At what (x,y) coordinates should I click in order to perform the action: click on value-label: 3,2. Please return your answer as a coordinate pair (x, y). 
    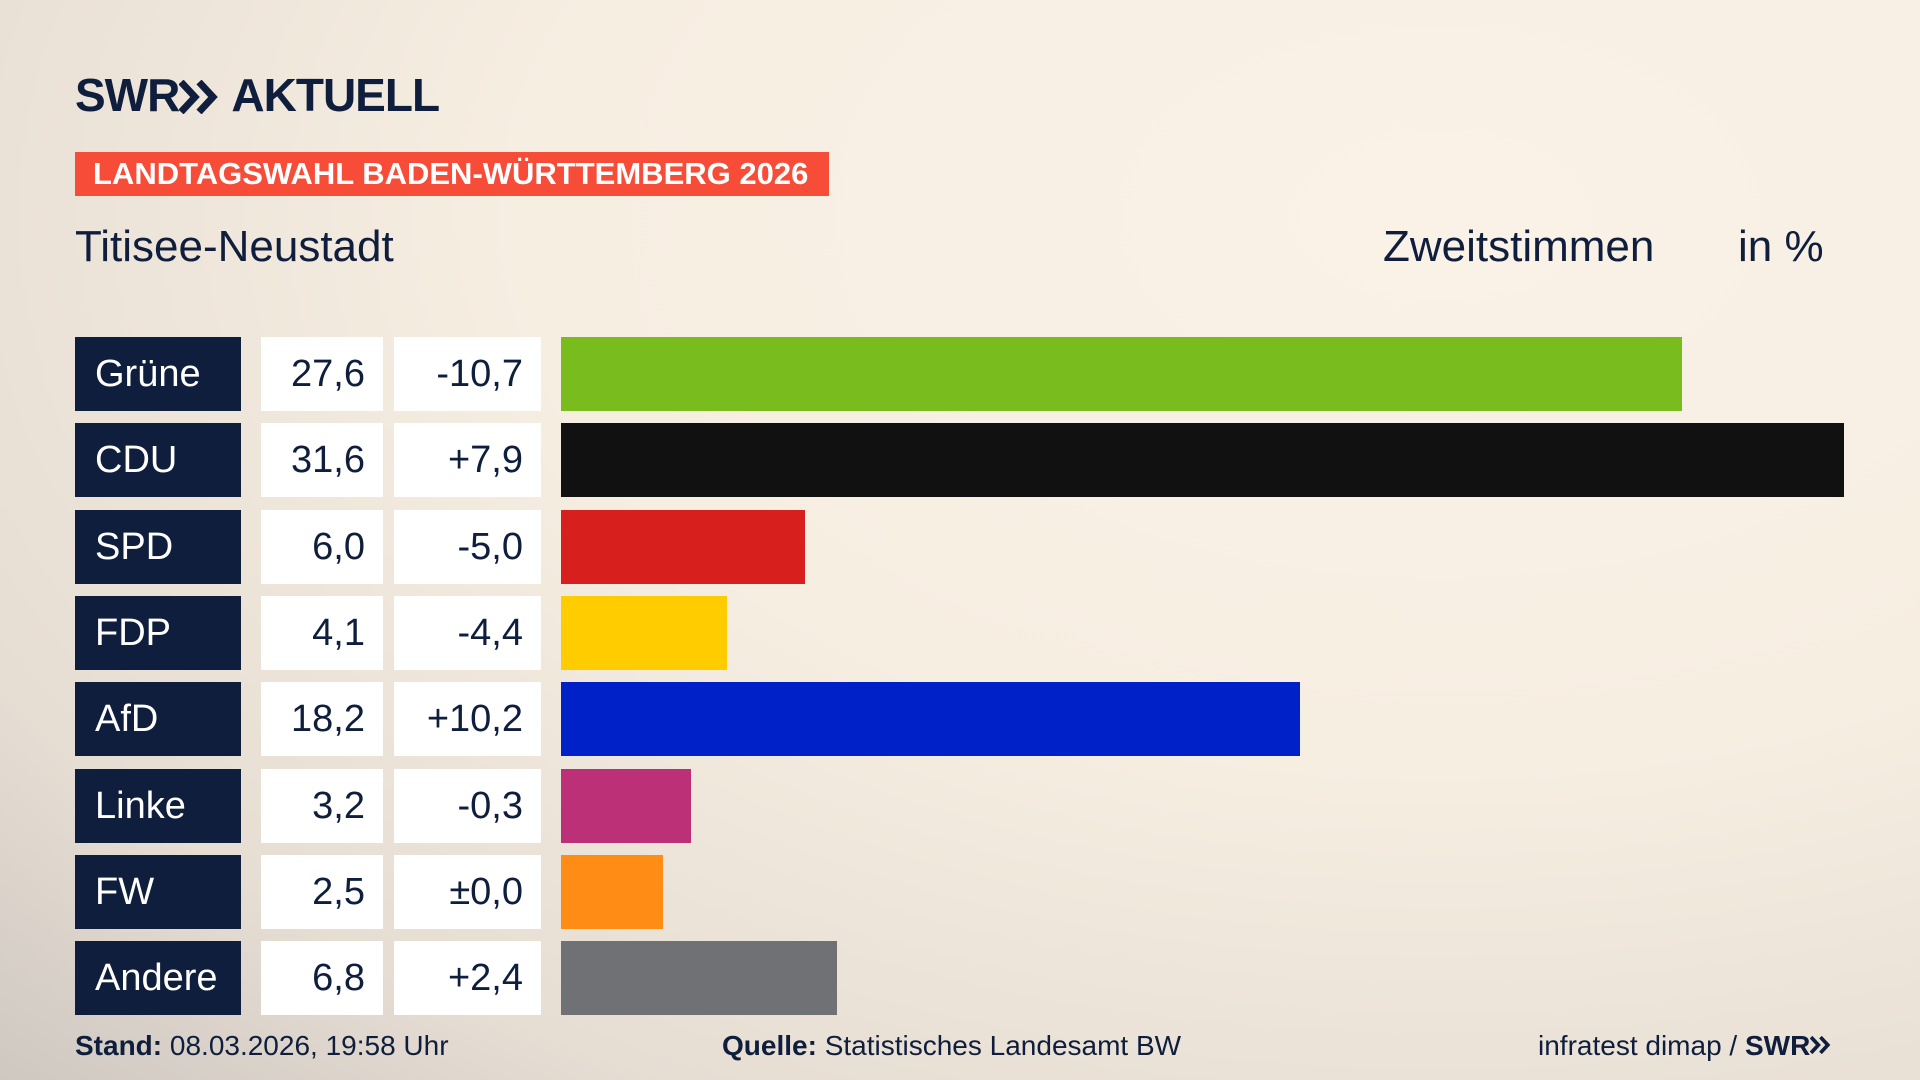
    Looking at the image, I should click on (322, 805).